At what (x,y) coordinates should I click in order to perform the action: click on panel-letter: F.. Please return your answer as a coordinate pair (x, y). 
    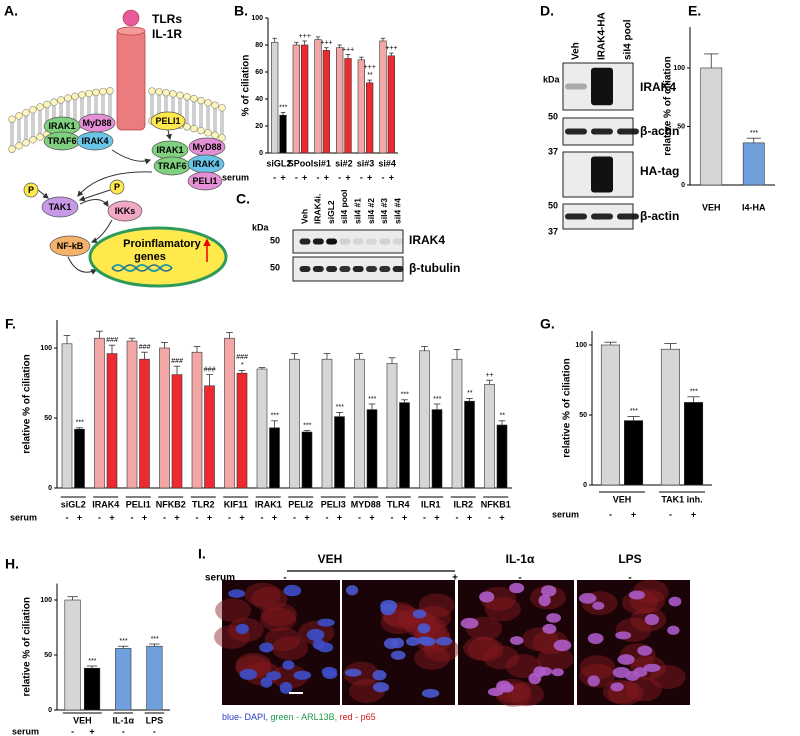
    Looking at the image, I should click on (10, 324).